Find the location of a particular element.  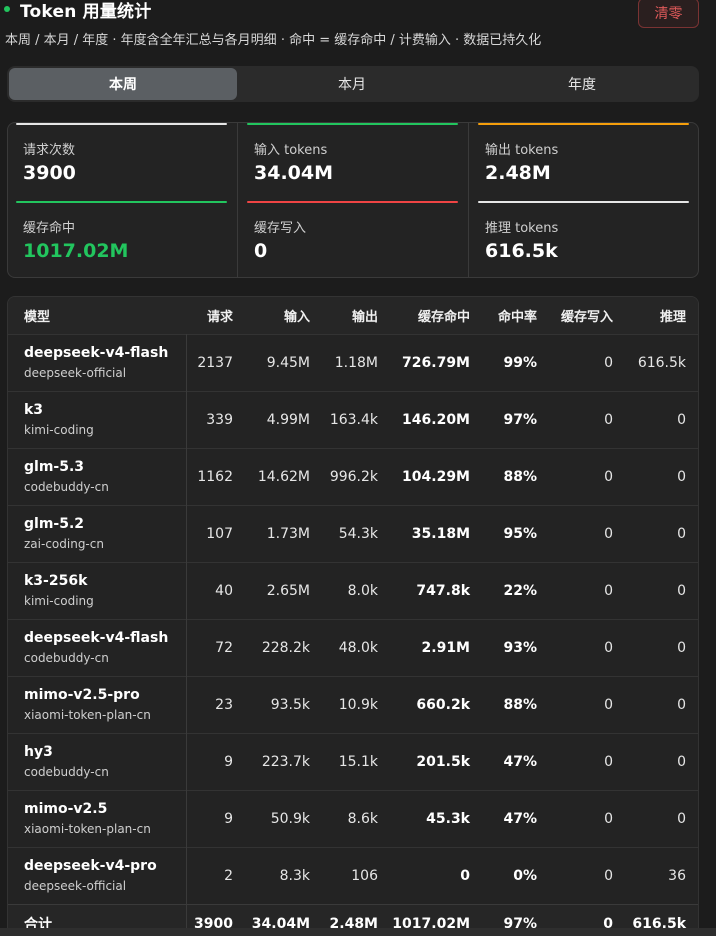

hit-rate-cell: 93% is located at coordinates (520, 647).